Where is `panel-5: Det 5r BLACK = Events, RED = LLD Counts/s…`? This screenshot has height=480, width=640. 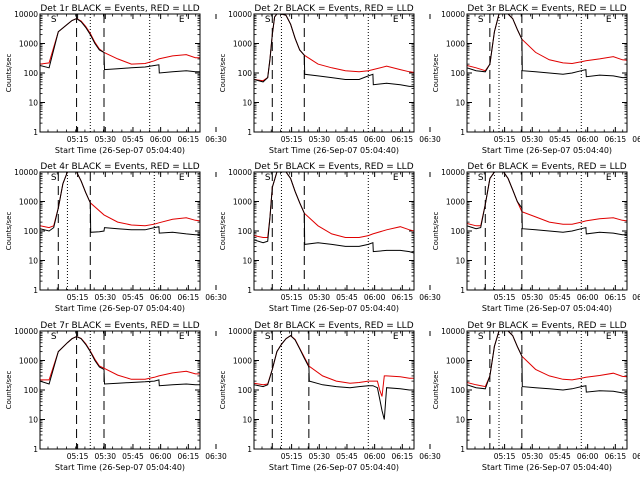
panel-5: Det 5r BLACK = Events, RED = LLD Counts/s… is located at coordinates (330, 237).